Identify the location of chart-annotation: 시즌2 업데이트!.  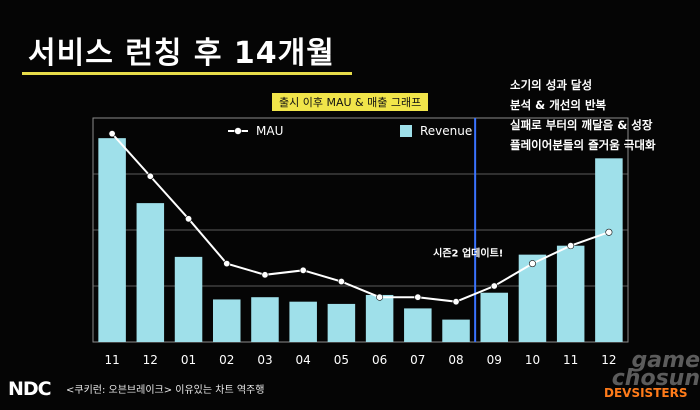
(468, 252).